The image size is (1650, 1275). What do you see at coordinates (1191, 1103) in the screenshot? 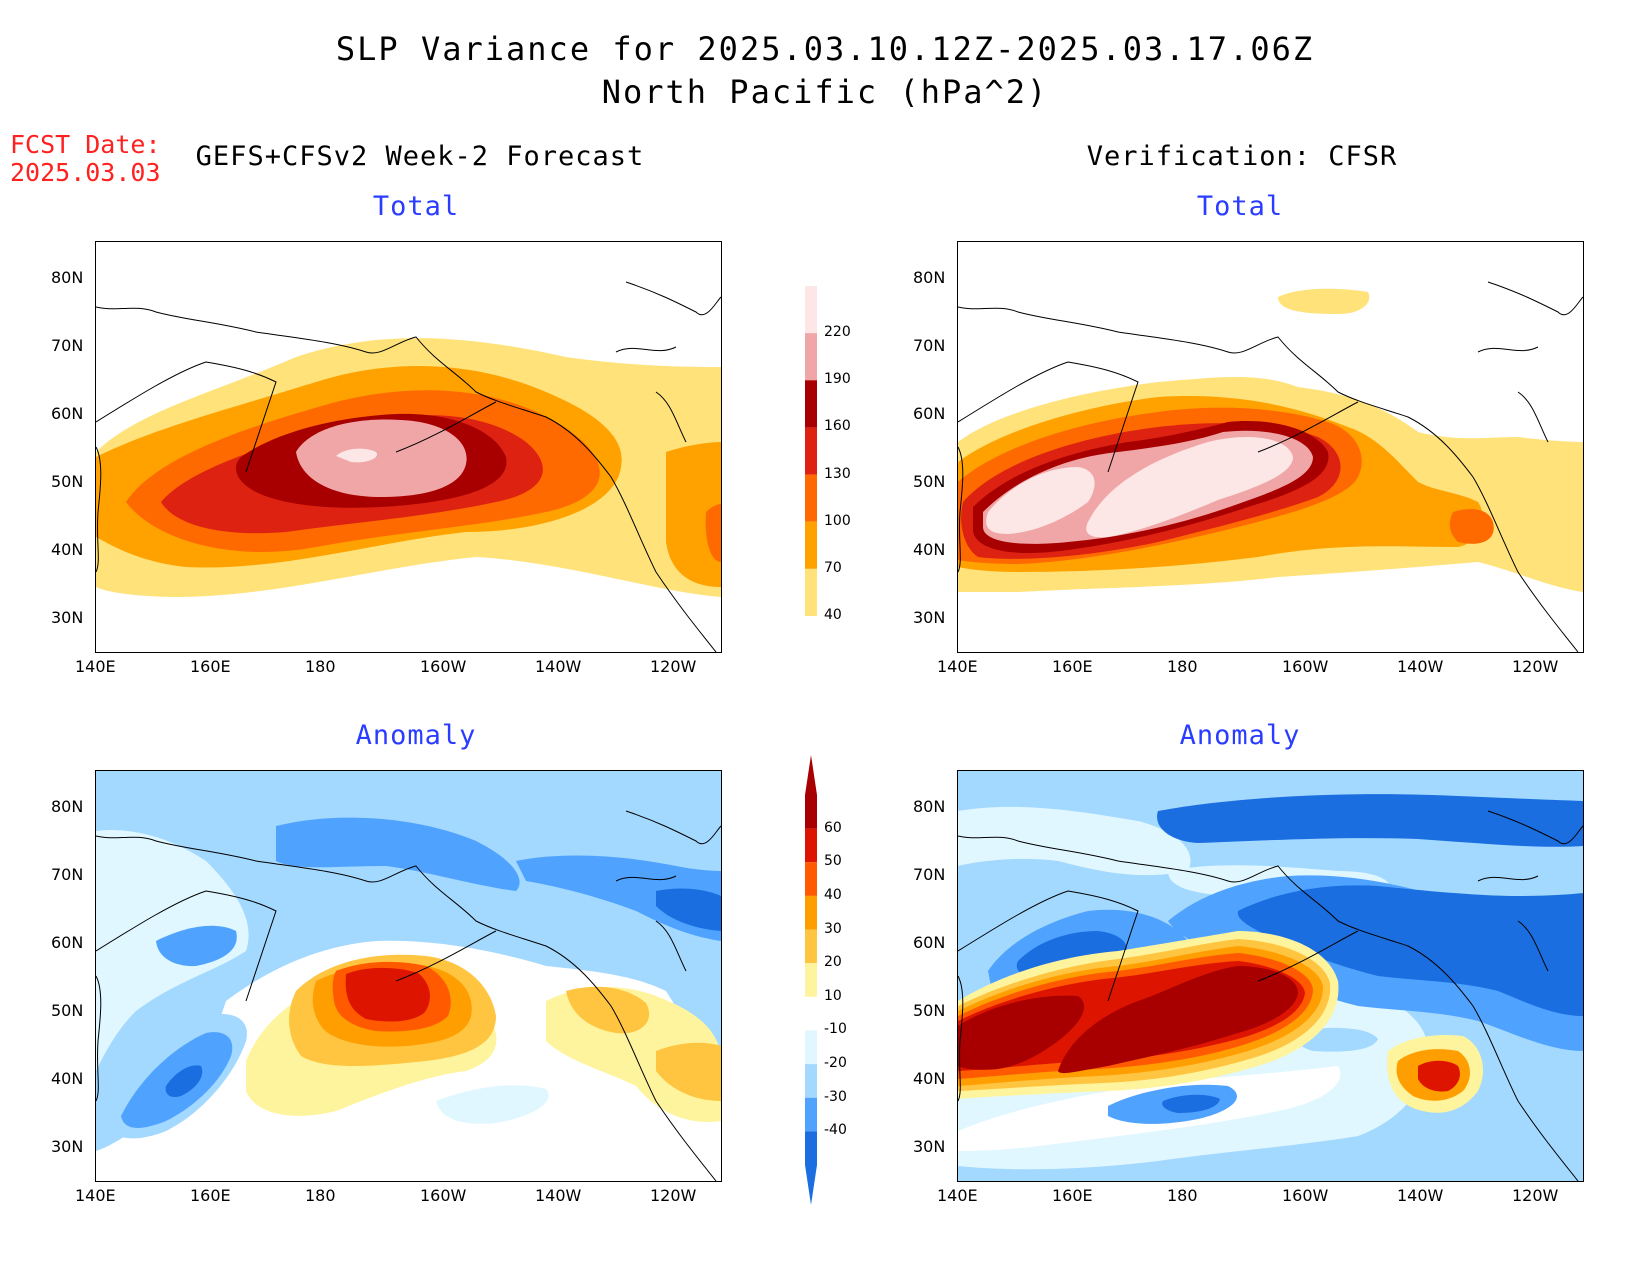
I see `contour-minus40-south` at bounding box center [1191, 1103].